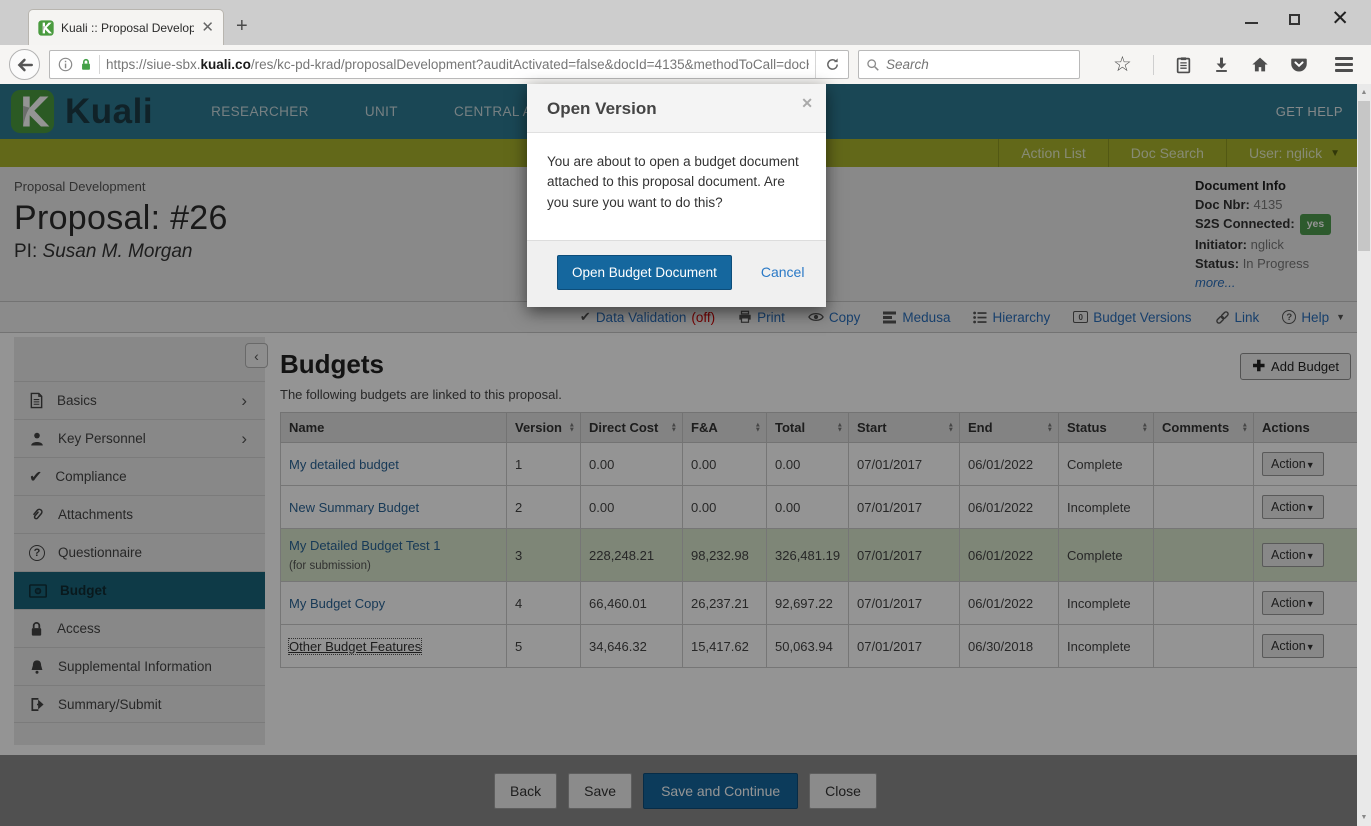 The width and height of the screenshot is (1371, 826). I want to click on col-name: Name, so click(393, 427).